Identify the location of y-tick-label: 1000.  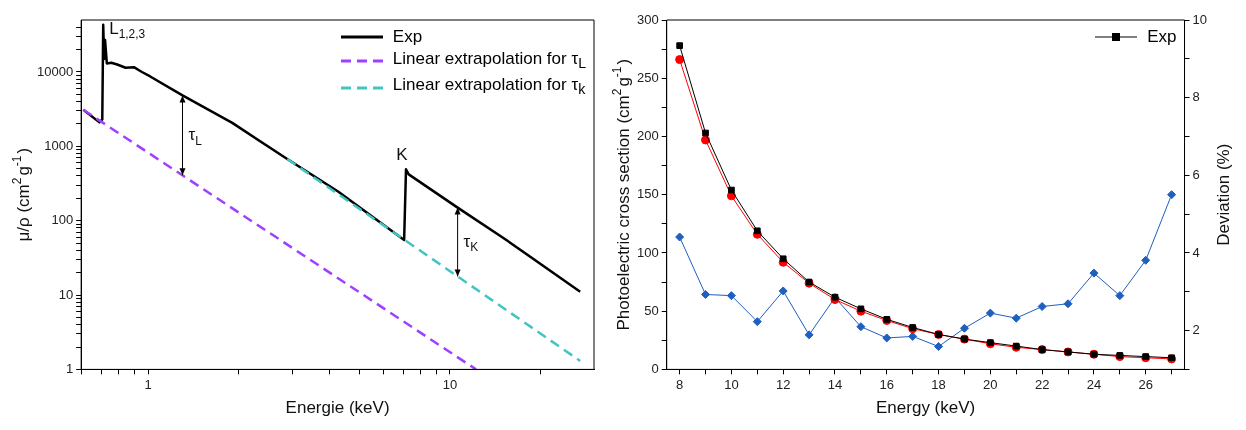
(59, 145).